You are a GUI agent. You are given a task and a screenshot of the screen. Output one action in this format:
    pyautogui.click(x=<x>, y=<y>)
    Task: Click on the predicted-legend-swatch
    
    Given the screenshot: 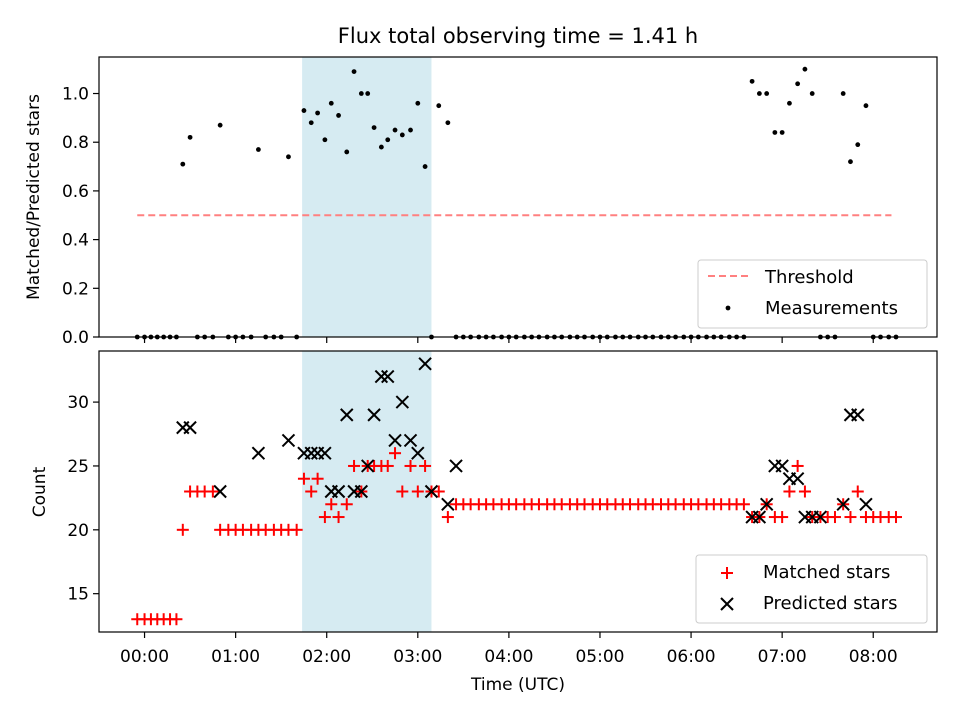 What is the action you would take?
    pyautogui.click(x=727, y=604)
    